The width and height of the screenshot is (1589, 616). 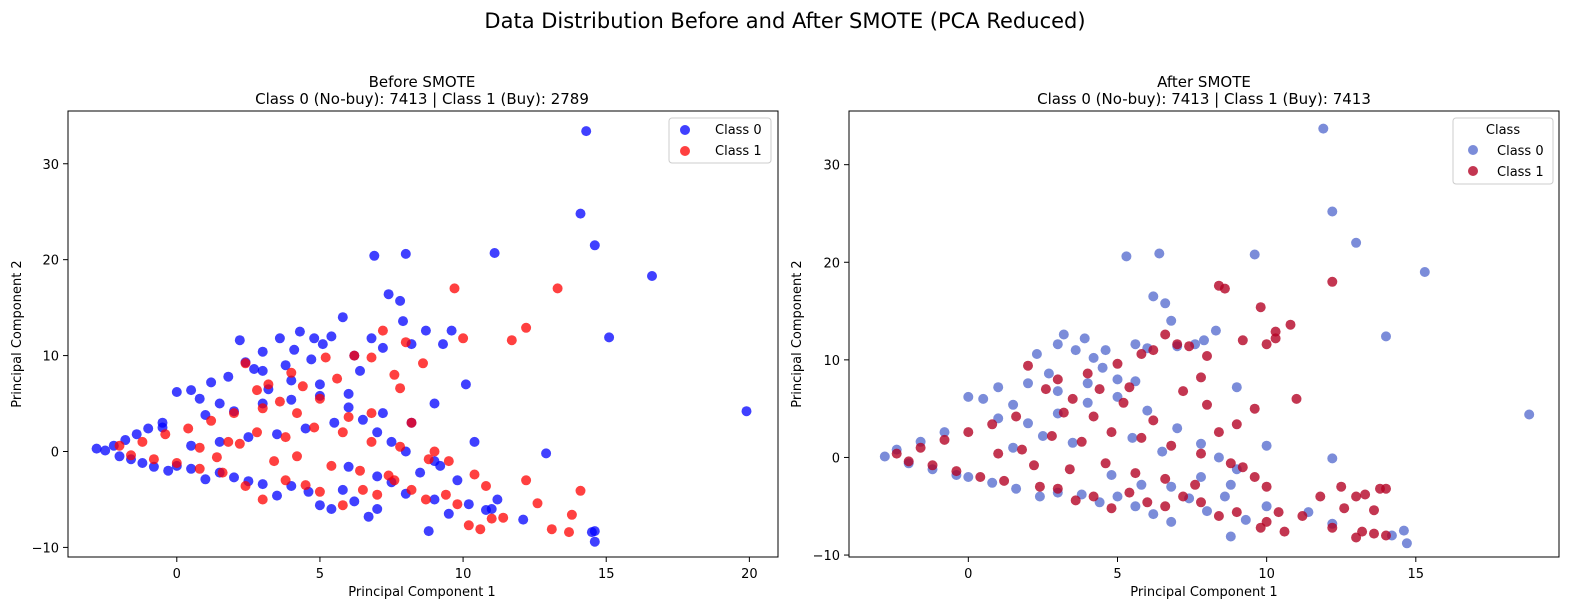 I want to click on before-smote-x-axis-label: Principal Component 1, so click(x=421, y=592).